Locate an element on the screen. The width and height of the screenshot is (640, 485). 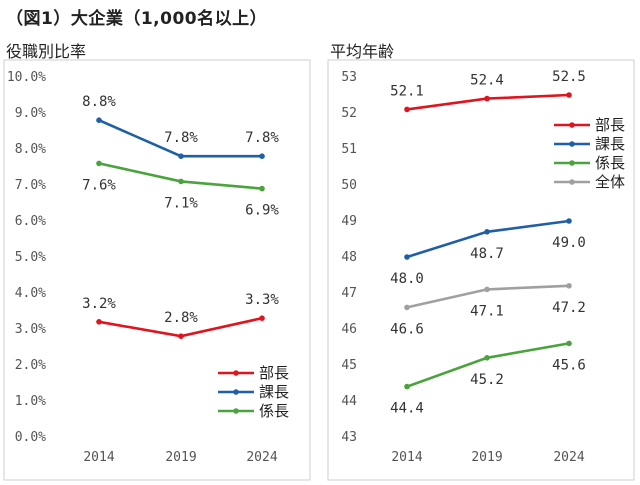
age-chart-title: 平均年齢 is located at coordinates (362, 51).